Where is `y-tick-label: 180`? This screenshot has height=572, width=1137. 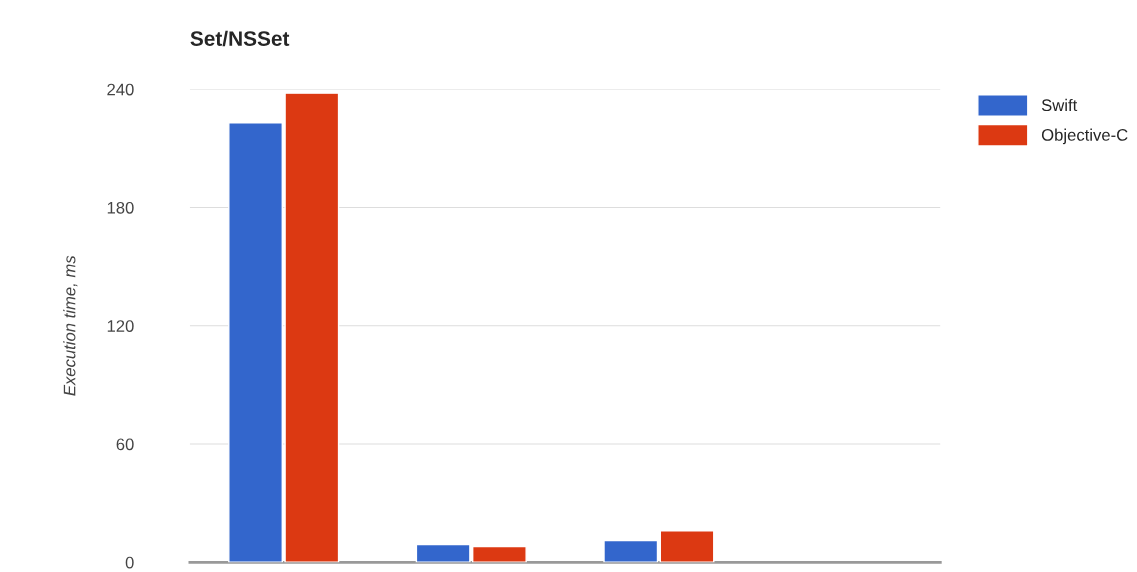
y-tick-label: 180 is located at coordinates (120, 207).